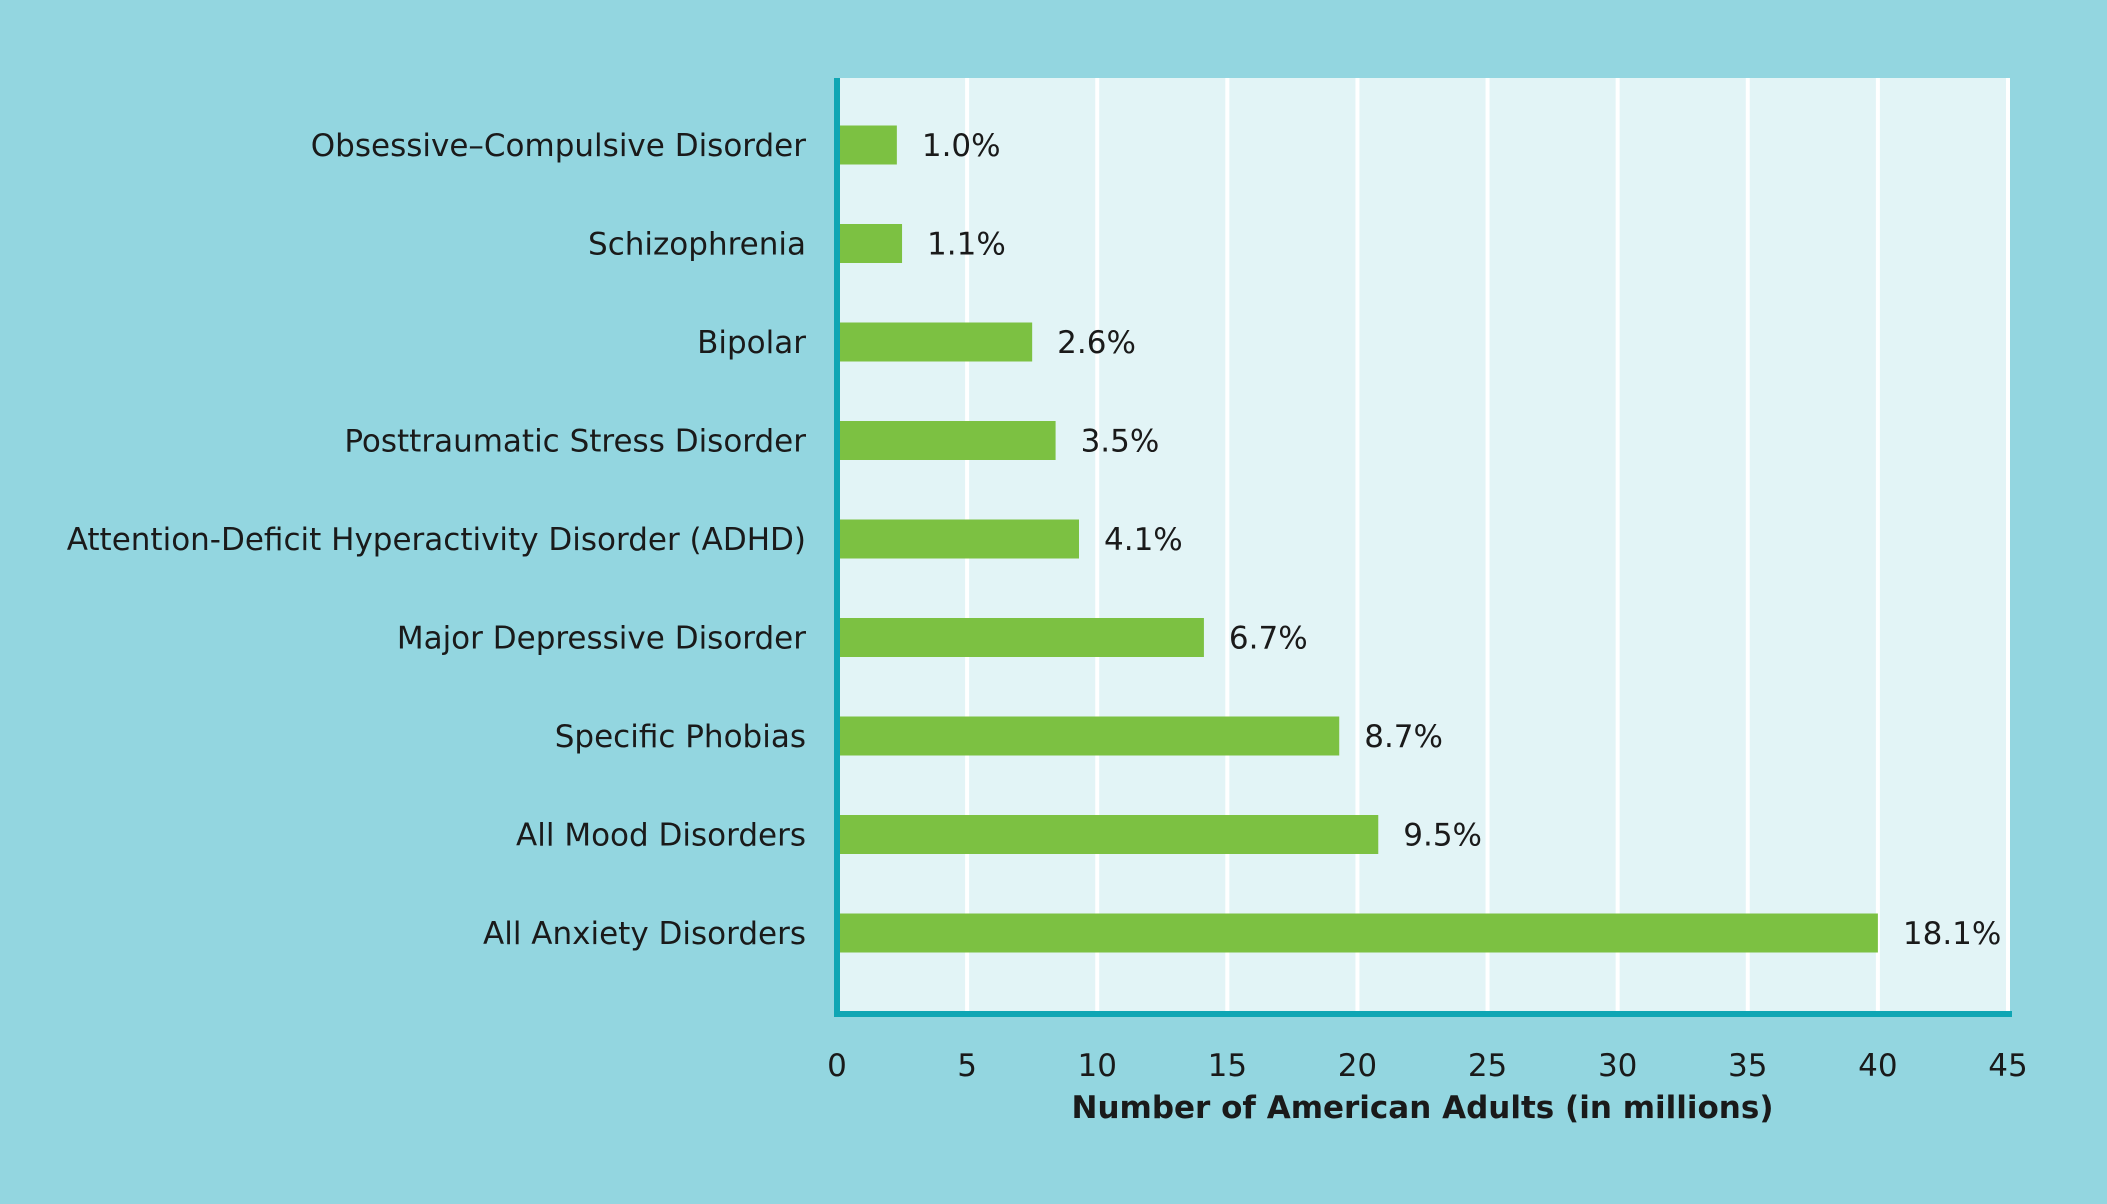 This screenshot has width=2107, height=1204. Describe the element at coordinates (680, 737) in the screenshot. I see `category-label: Specific Phobias` at that location.